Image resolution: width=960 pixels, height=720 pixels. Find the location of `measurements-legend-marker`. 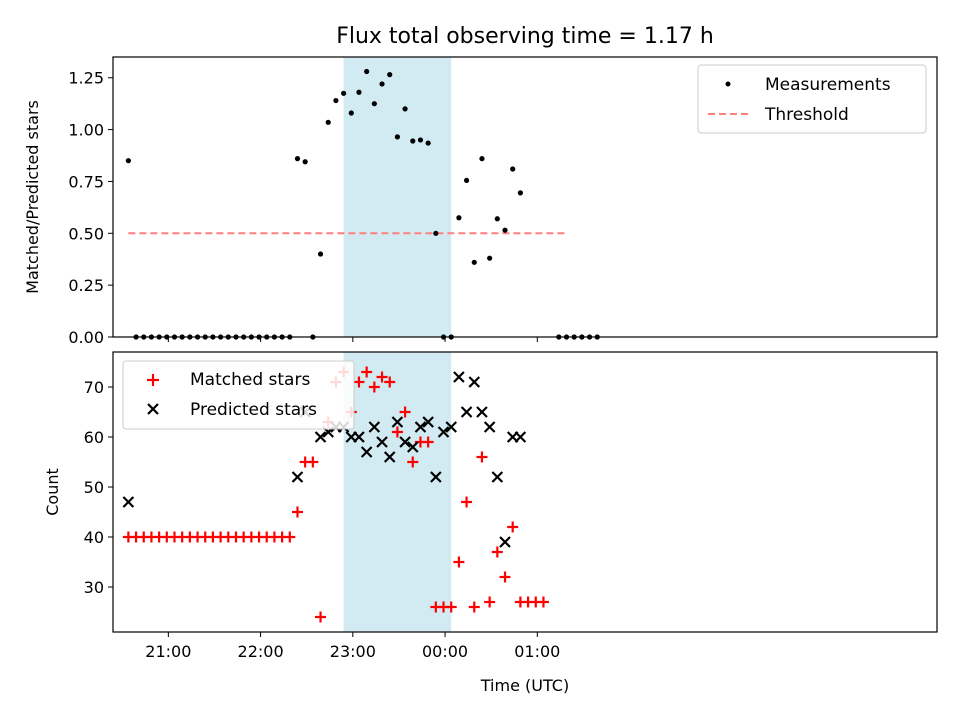

measurements-legend-marker is located at coordinates (728, 84).